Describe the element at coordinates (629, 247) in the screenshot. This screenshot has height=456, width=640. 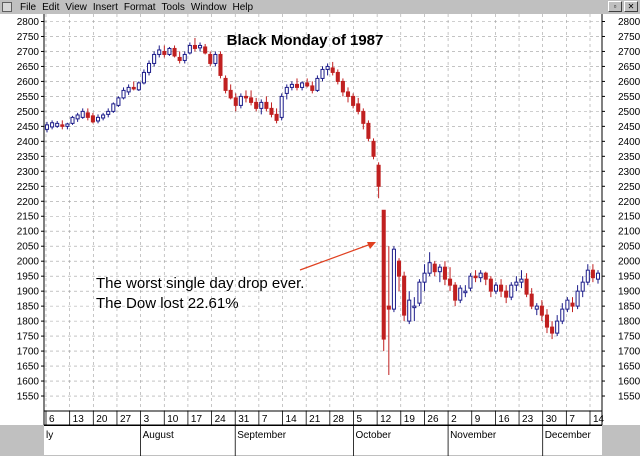
I see `y-tick-label: 2050` at that location.